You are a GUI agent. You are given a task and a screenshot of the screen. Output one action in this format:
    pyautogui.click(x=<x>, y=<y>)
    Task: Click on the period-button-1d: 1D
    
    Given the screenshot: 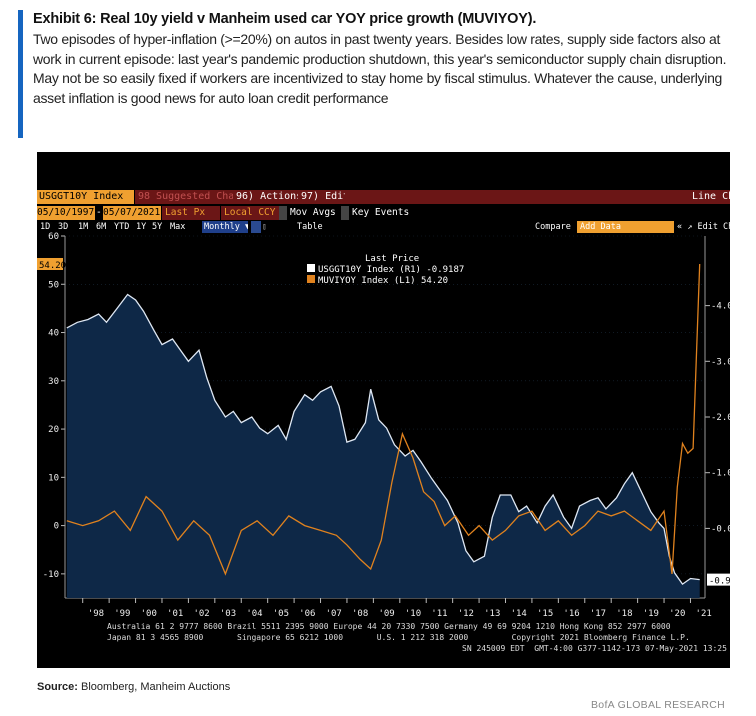 What is the action you would take?
    pyautogui.click(x=45, y=227)
    